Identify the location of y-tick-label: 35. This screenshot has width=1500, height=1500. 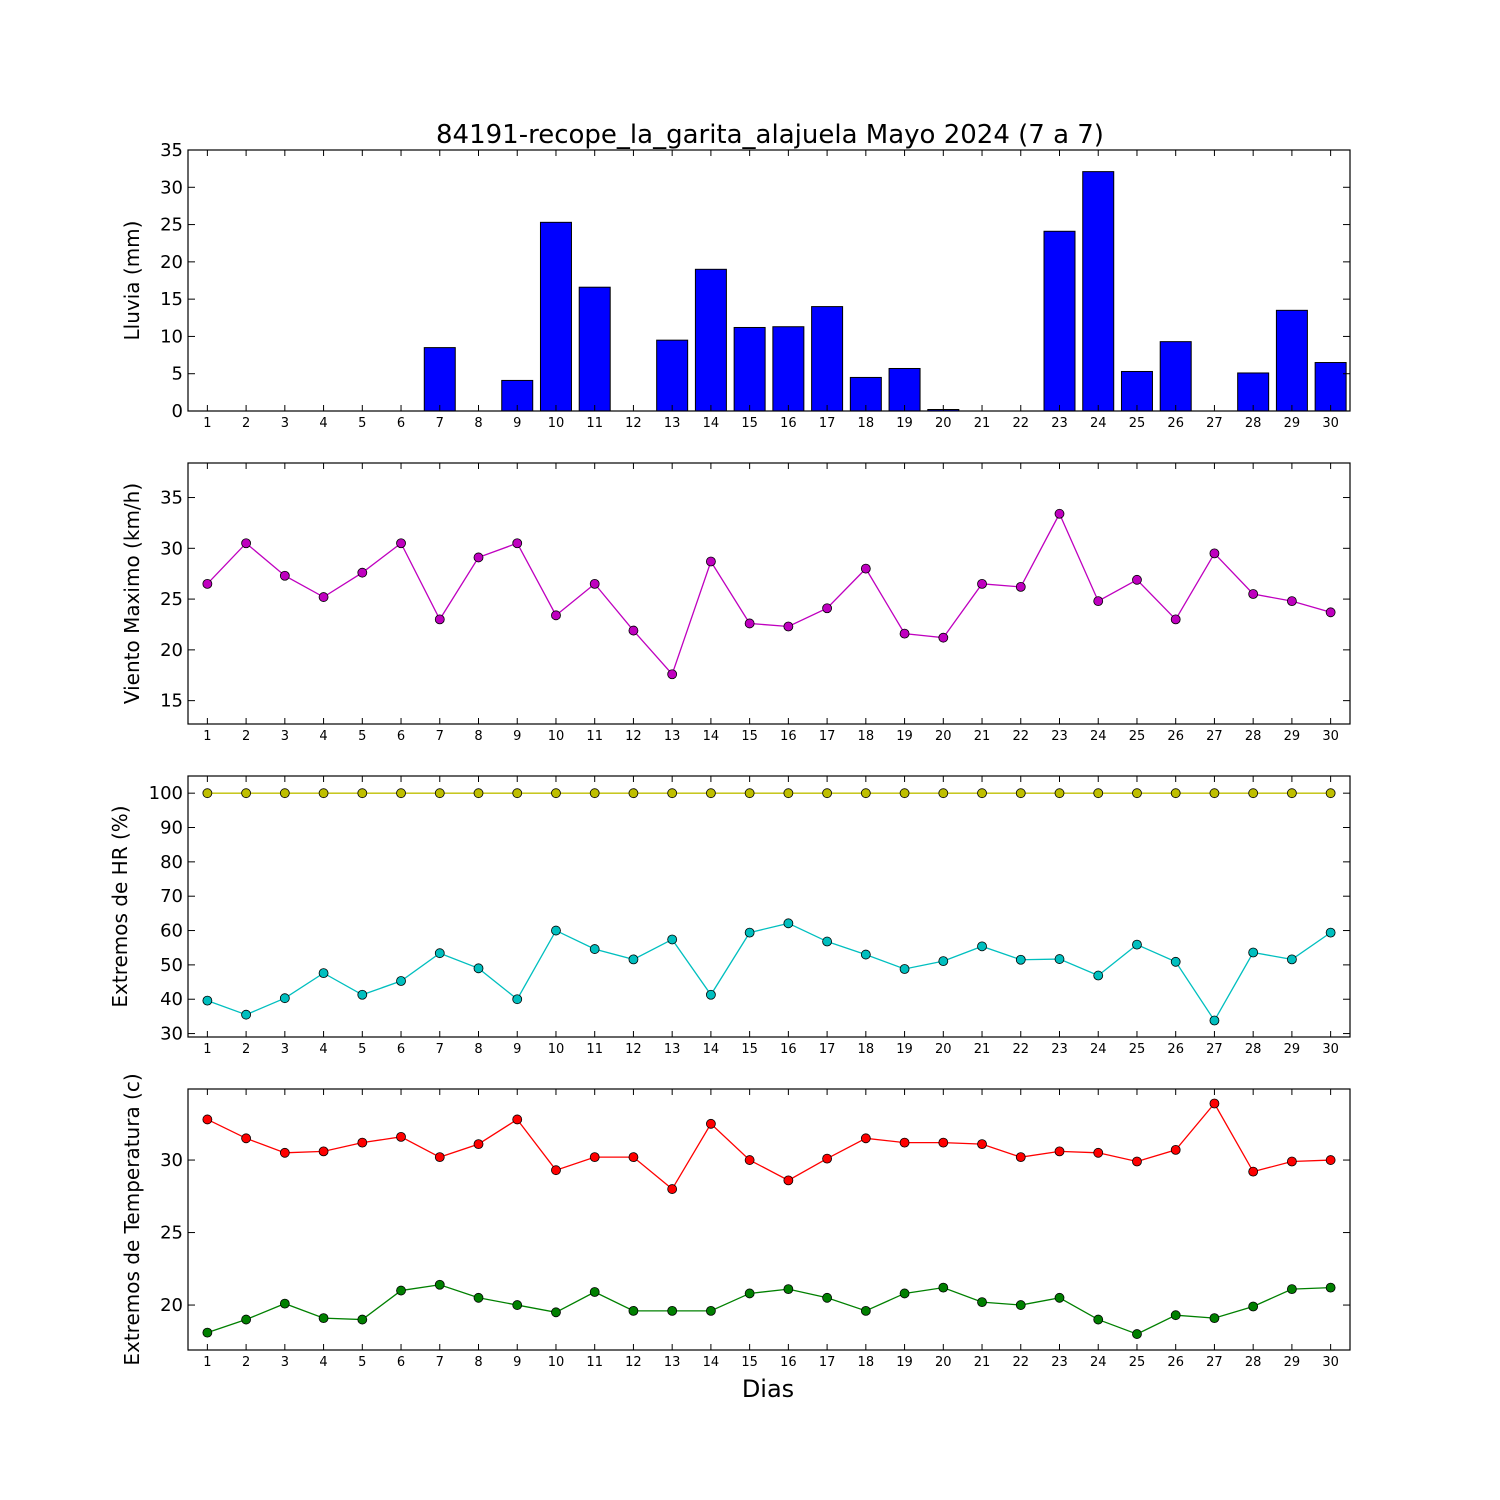
(171, 150).